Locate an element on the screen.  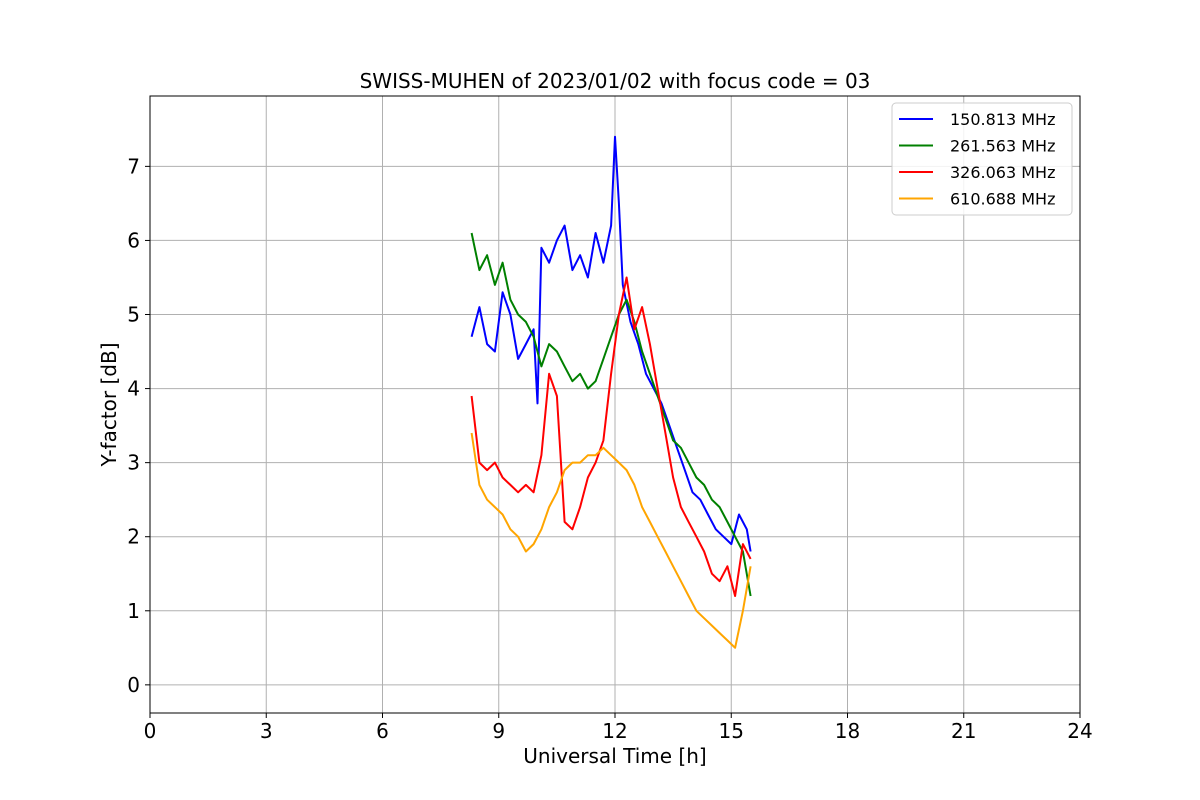
y-tick-label: 5 is located at coordinates (133, 315).